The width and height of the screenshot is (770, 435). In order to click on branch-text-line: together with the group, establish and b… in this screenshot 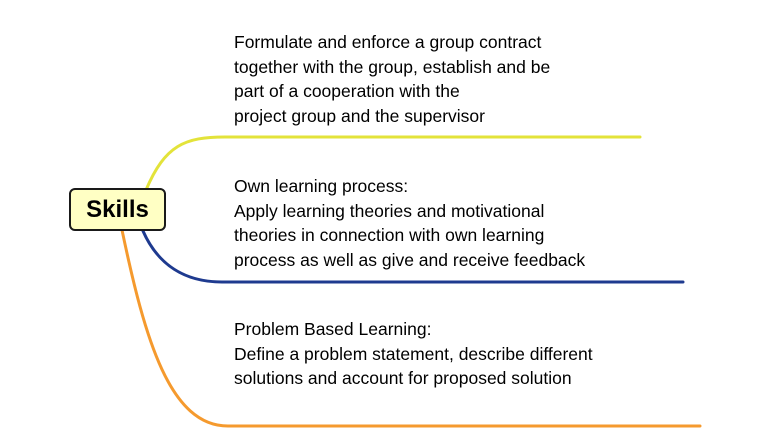, I will do `click(392, 66)`.